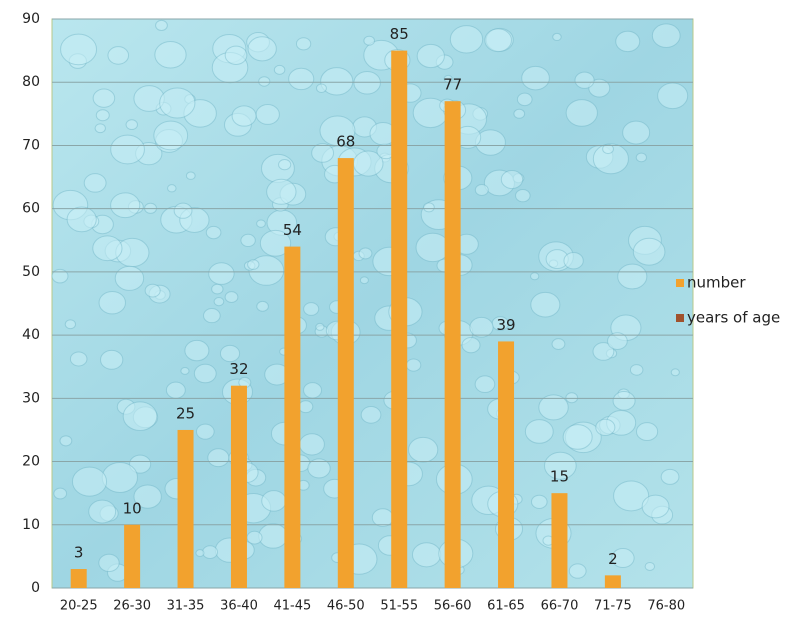 The height and width of the screenshot is (618, 794). Describe the element at coordinates (680, 283) in the screenshot. I see `legend-swatch` at that location.